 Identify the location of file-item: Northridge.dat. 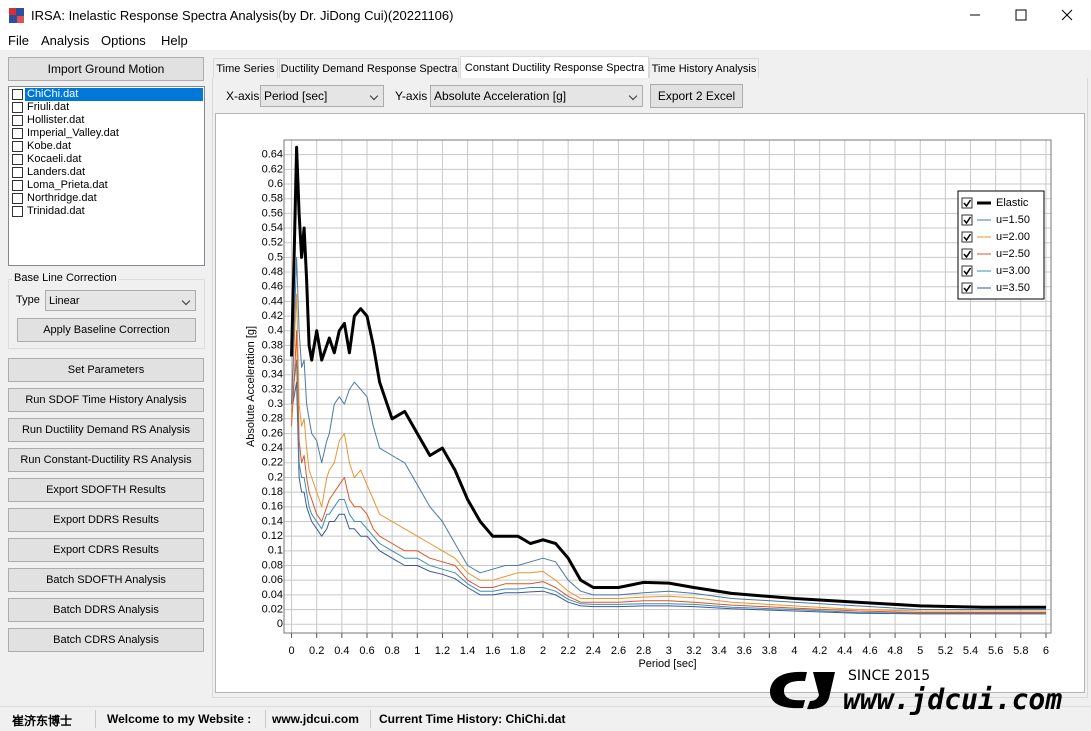
(62, 198).